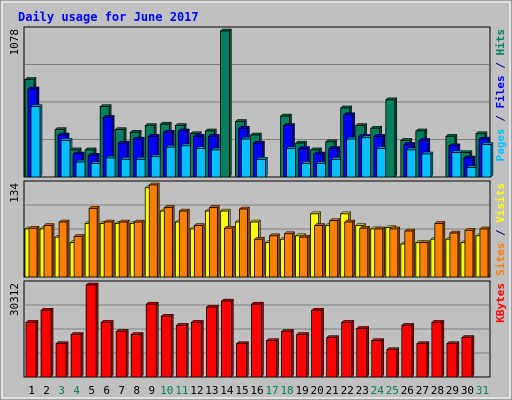  What do you see at coordinates (500, 203) in the screenshot?
I see `legend-part: Visits` at bounding box center [500, 203].